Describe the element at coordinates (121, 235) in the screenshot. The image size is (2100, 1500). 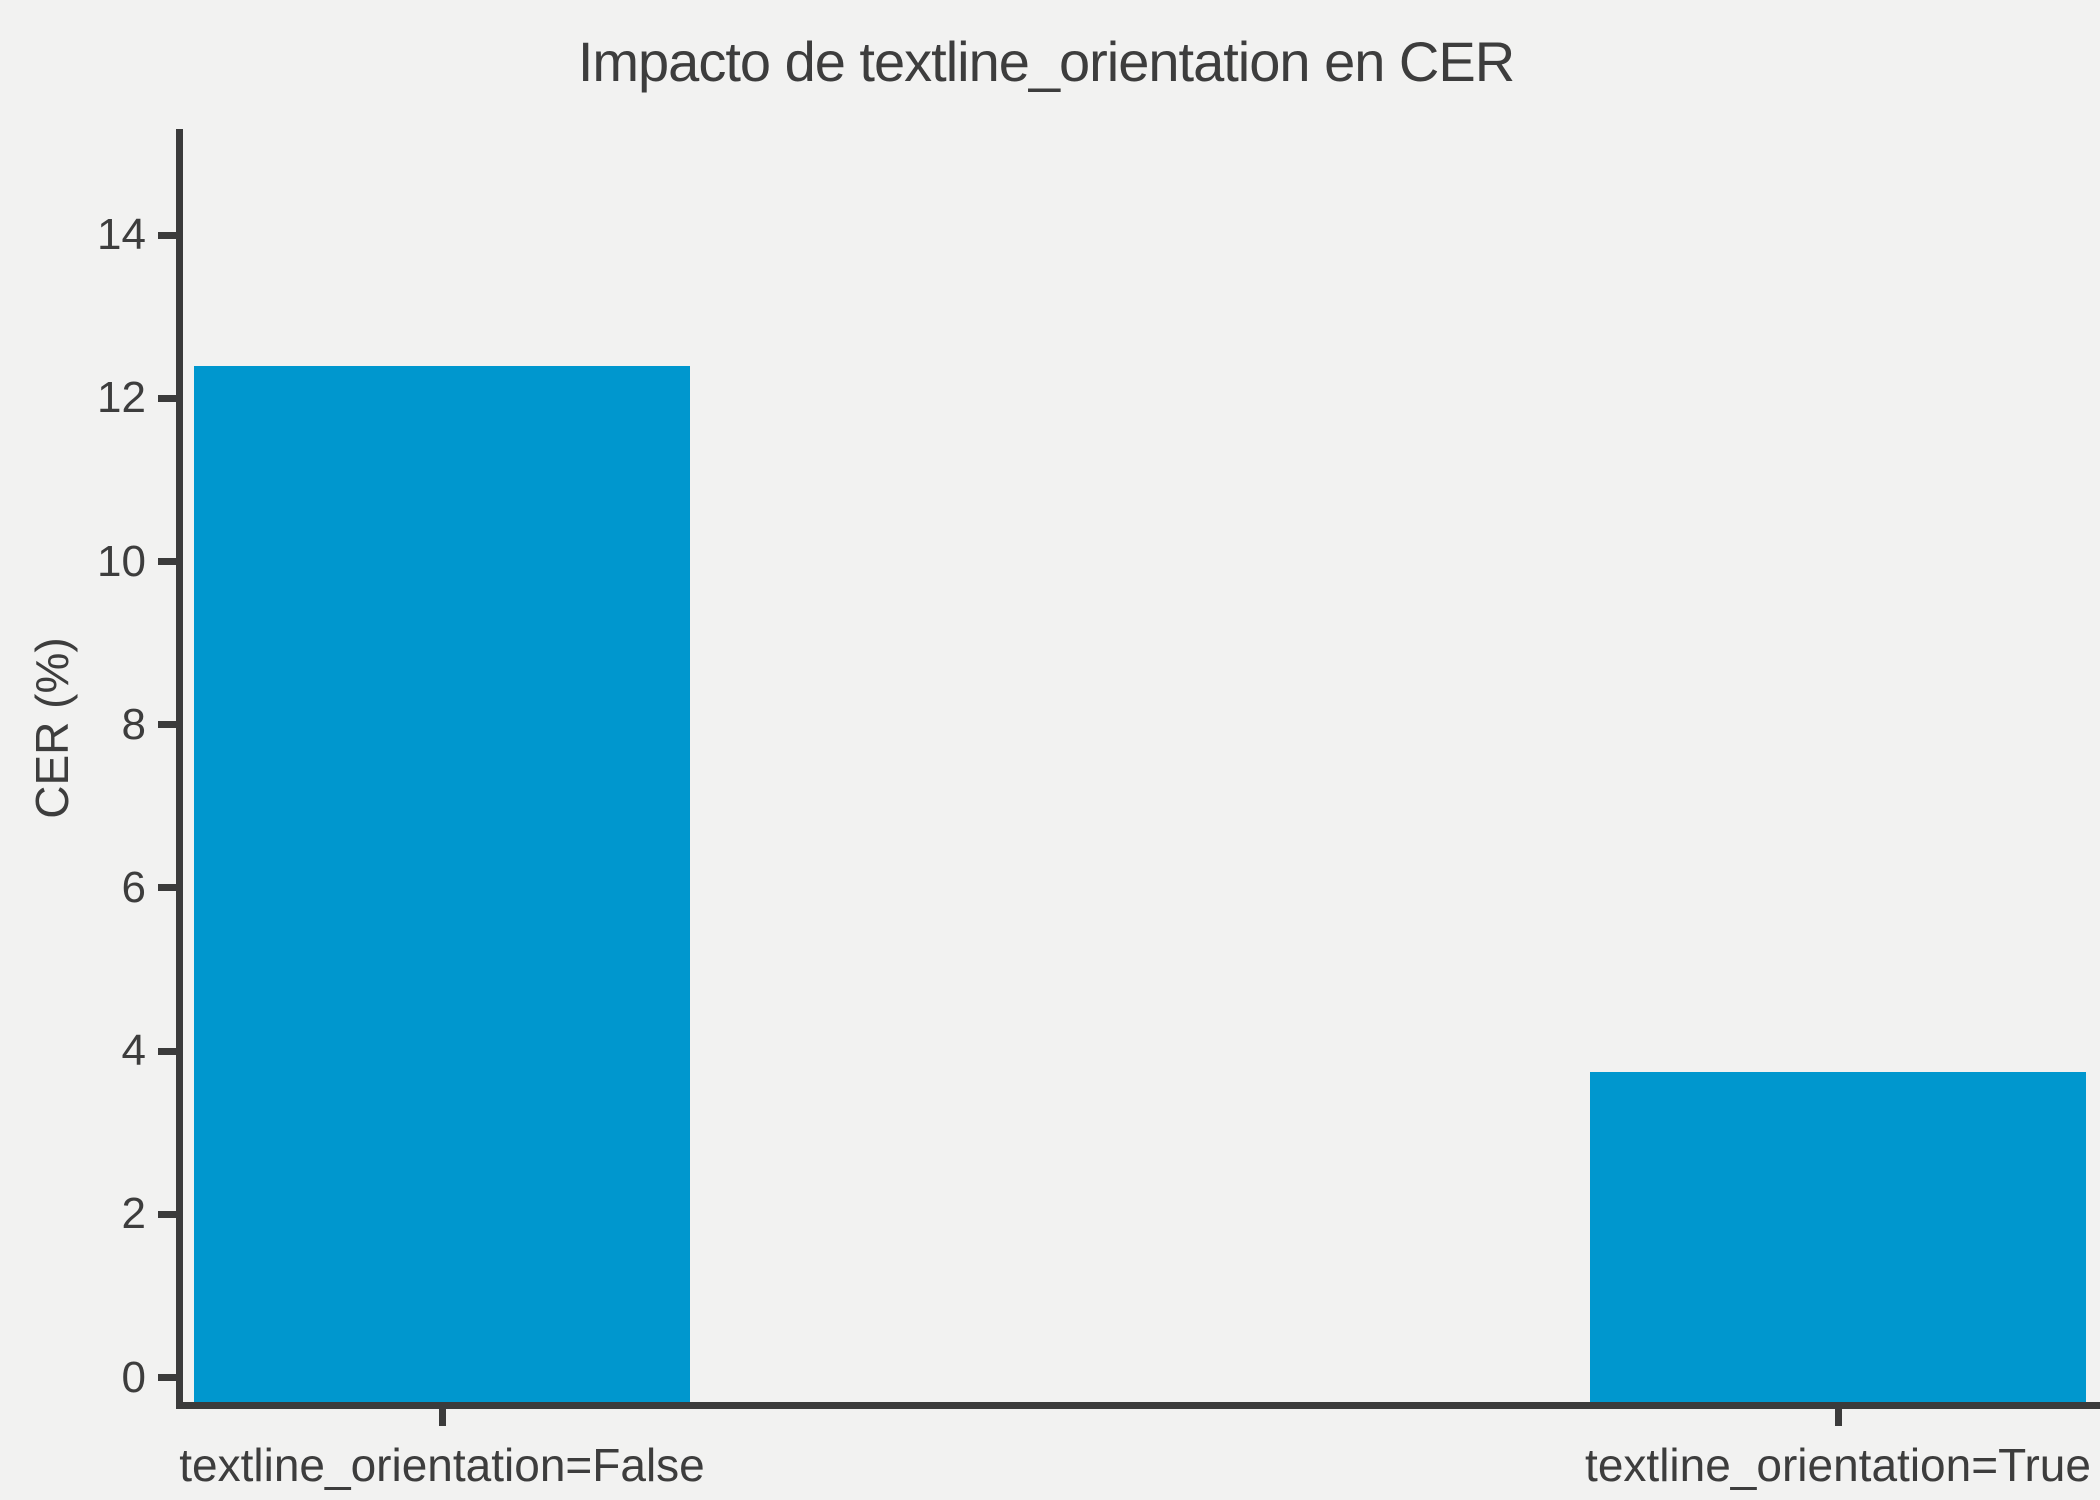
I see `y-tick-label: 14` at that location.